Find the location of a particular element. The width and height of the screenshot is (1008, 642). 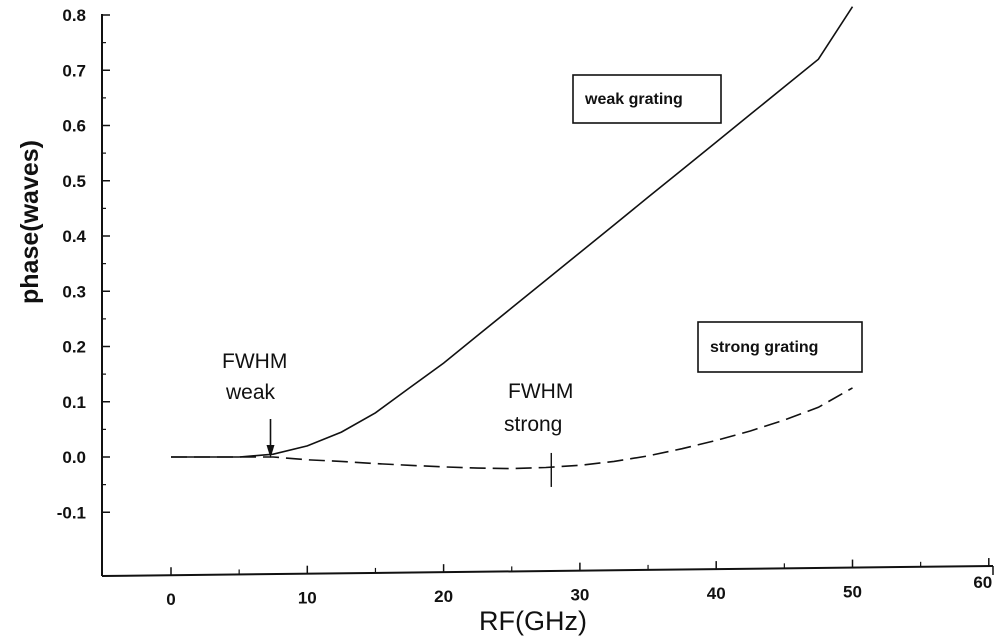

y-tick-label: -0.1 is located at coordinates (71, 512).